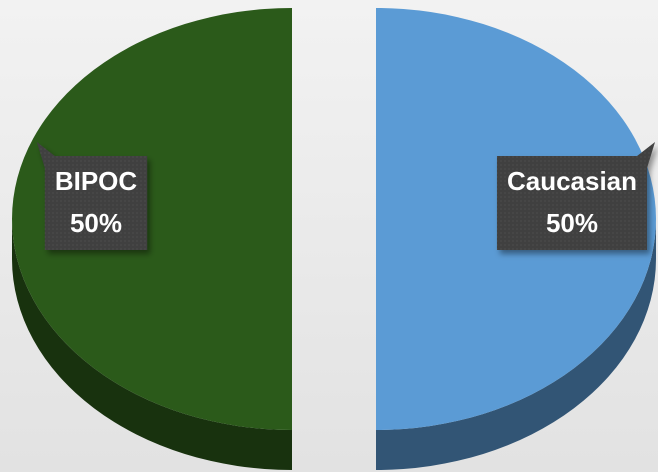 Image resolution: width=658 pixels, height=472 pixels. Describe the element at coordinates (96, 181) in the screenshot. I see `category-label: BIPOC` at that location.